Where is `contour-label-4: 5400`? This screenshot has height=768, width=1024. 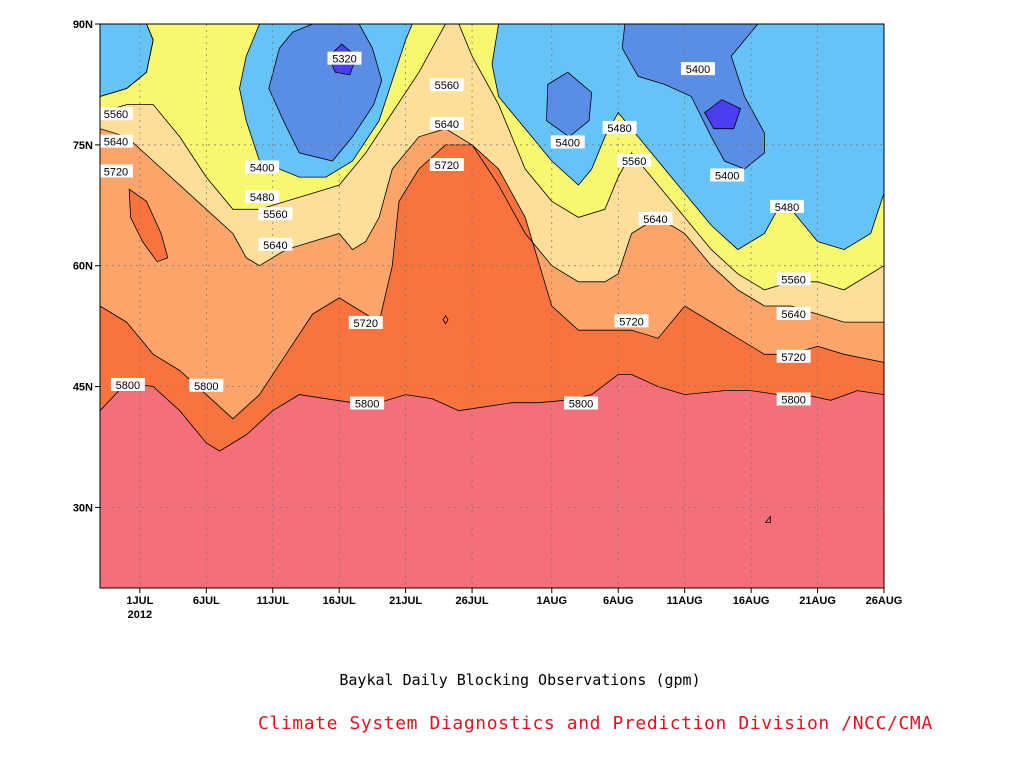
contour-label-4: 5400 is located at coordinates (727, 175).